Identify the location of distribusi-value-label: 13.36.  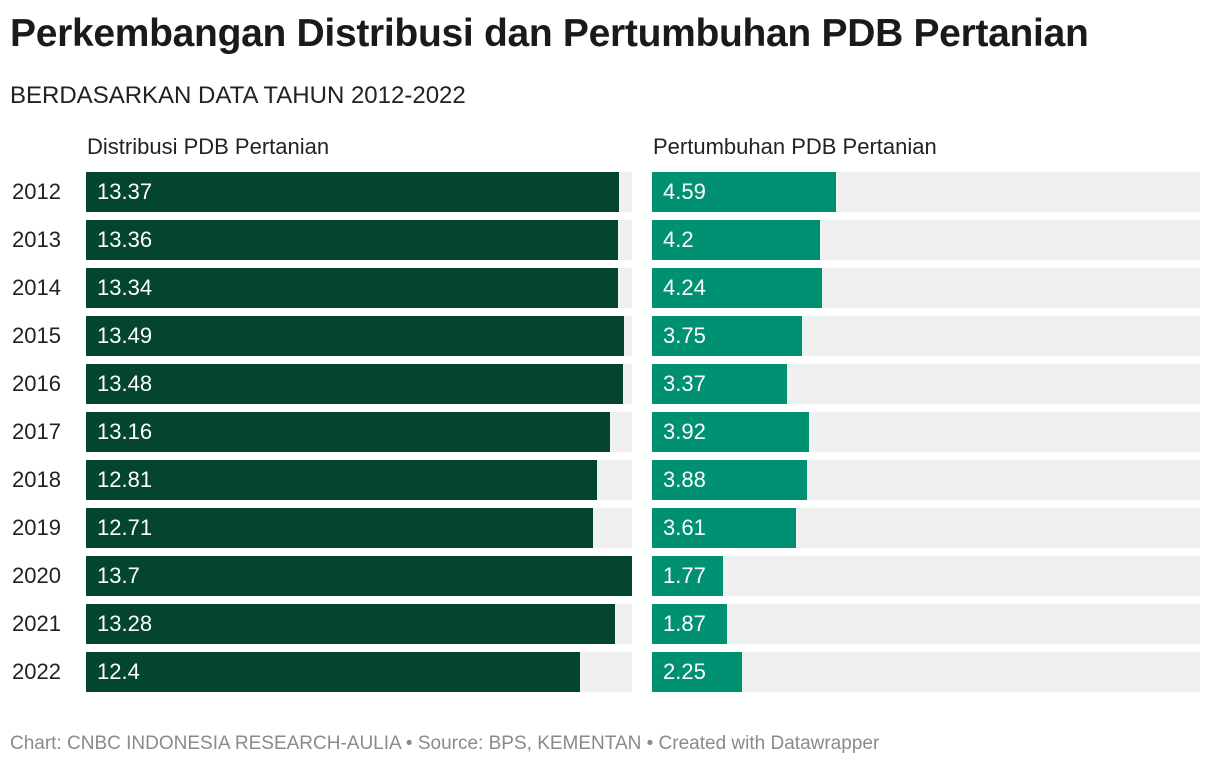
(125, 239).